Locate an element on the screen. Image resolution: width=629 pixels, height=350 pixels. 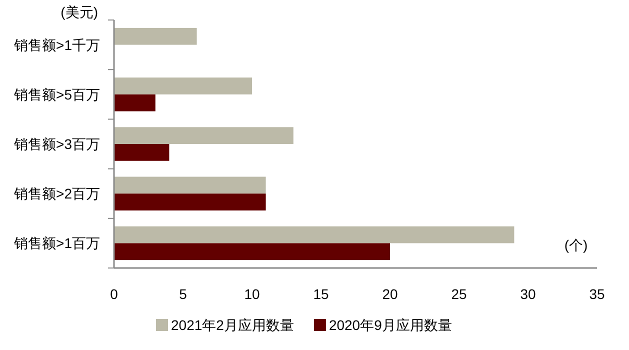
y-tick-label: 销售额>2百万 is located at coordinates (56, 194).